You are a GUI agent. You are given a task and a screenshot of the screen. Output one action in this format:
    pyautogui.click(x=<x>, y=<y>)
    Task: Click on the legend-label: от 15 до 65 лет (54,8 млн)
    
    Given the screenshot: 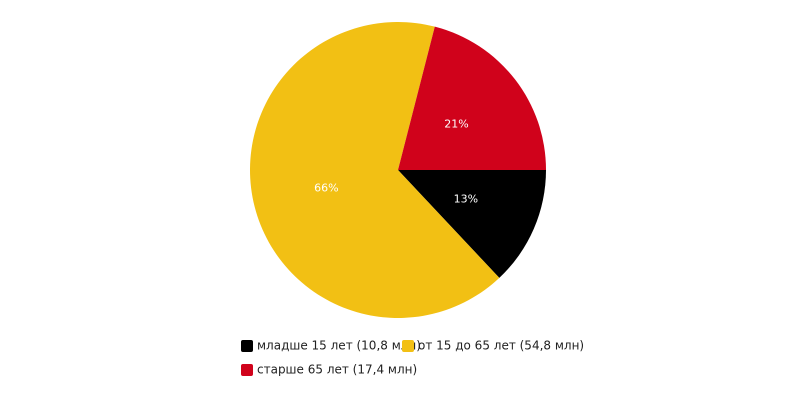 What is the action you would take?
    pyautogui.click(x=501, y=346)
    